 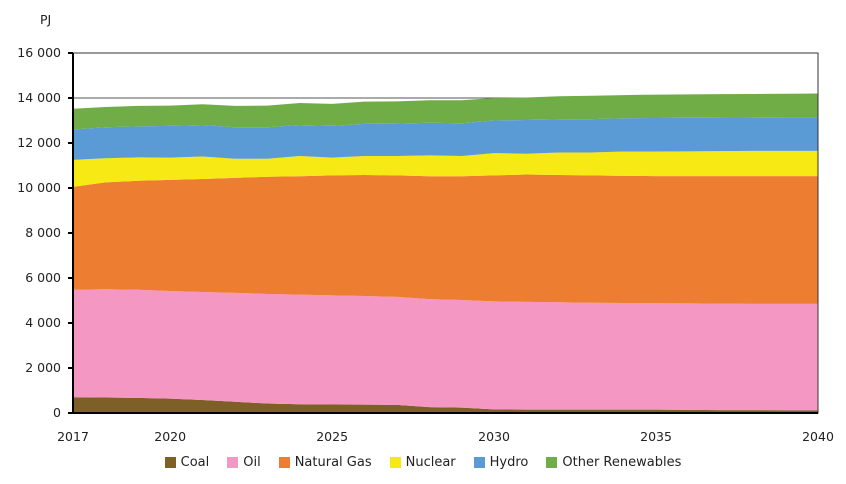 What do you see at coordinates (509, 462) in the screenshot?
I see `legend-label: Hydro` at bounding box center [509, 462].